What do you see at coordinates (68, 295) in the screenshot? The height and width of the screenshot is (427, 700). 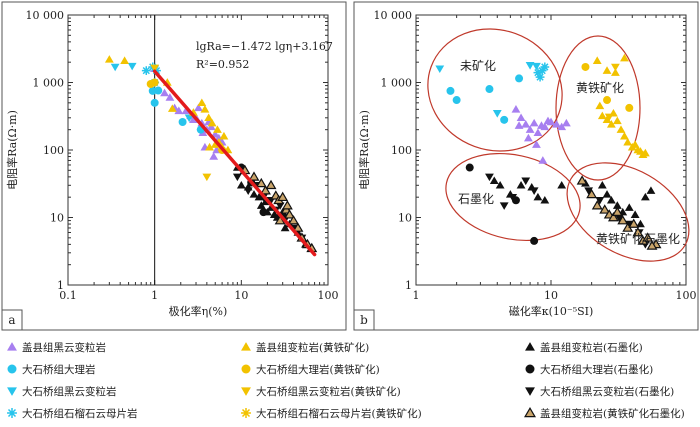 I see `x-tick-label: 0.1` at bounding box center [68, 295].